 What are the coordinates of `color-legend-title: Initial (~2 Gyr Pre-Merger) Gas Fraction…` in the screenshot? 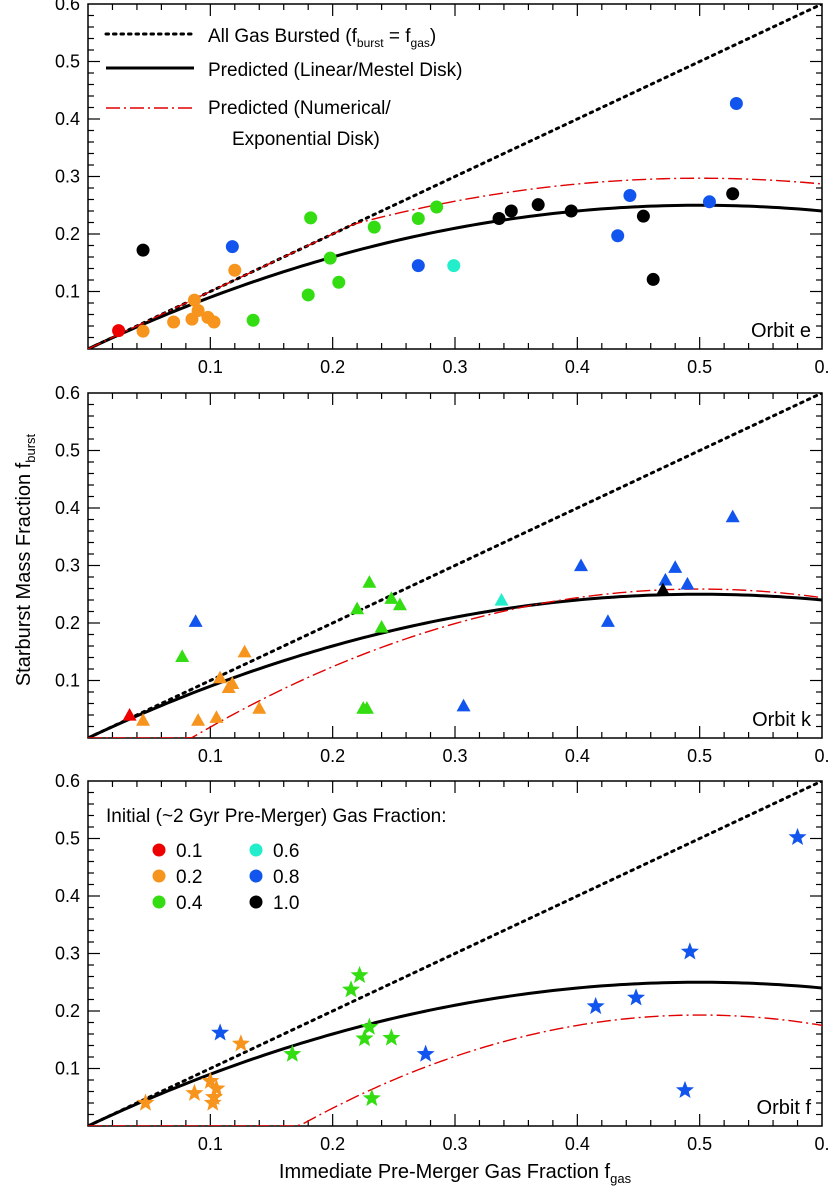 It's located at (276, 816).